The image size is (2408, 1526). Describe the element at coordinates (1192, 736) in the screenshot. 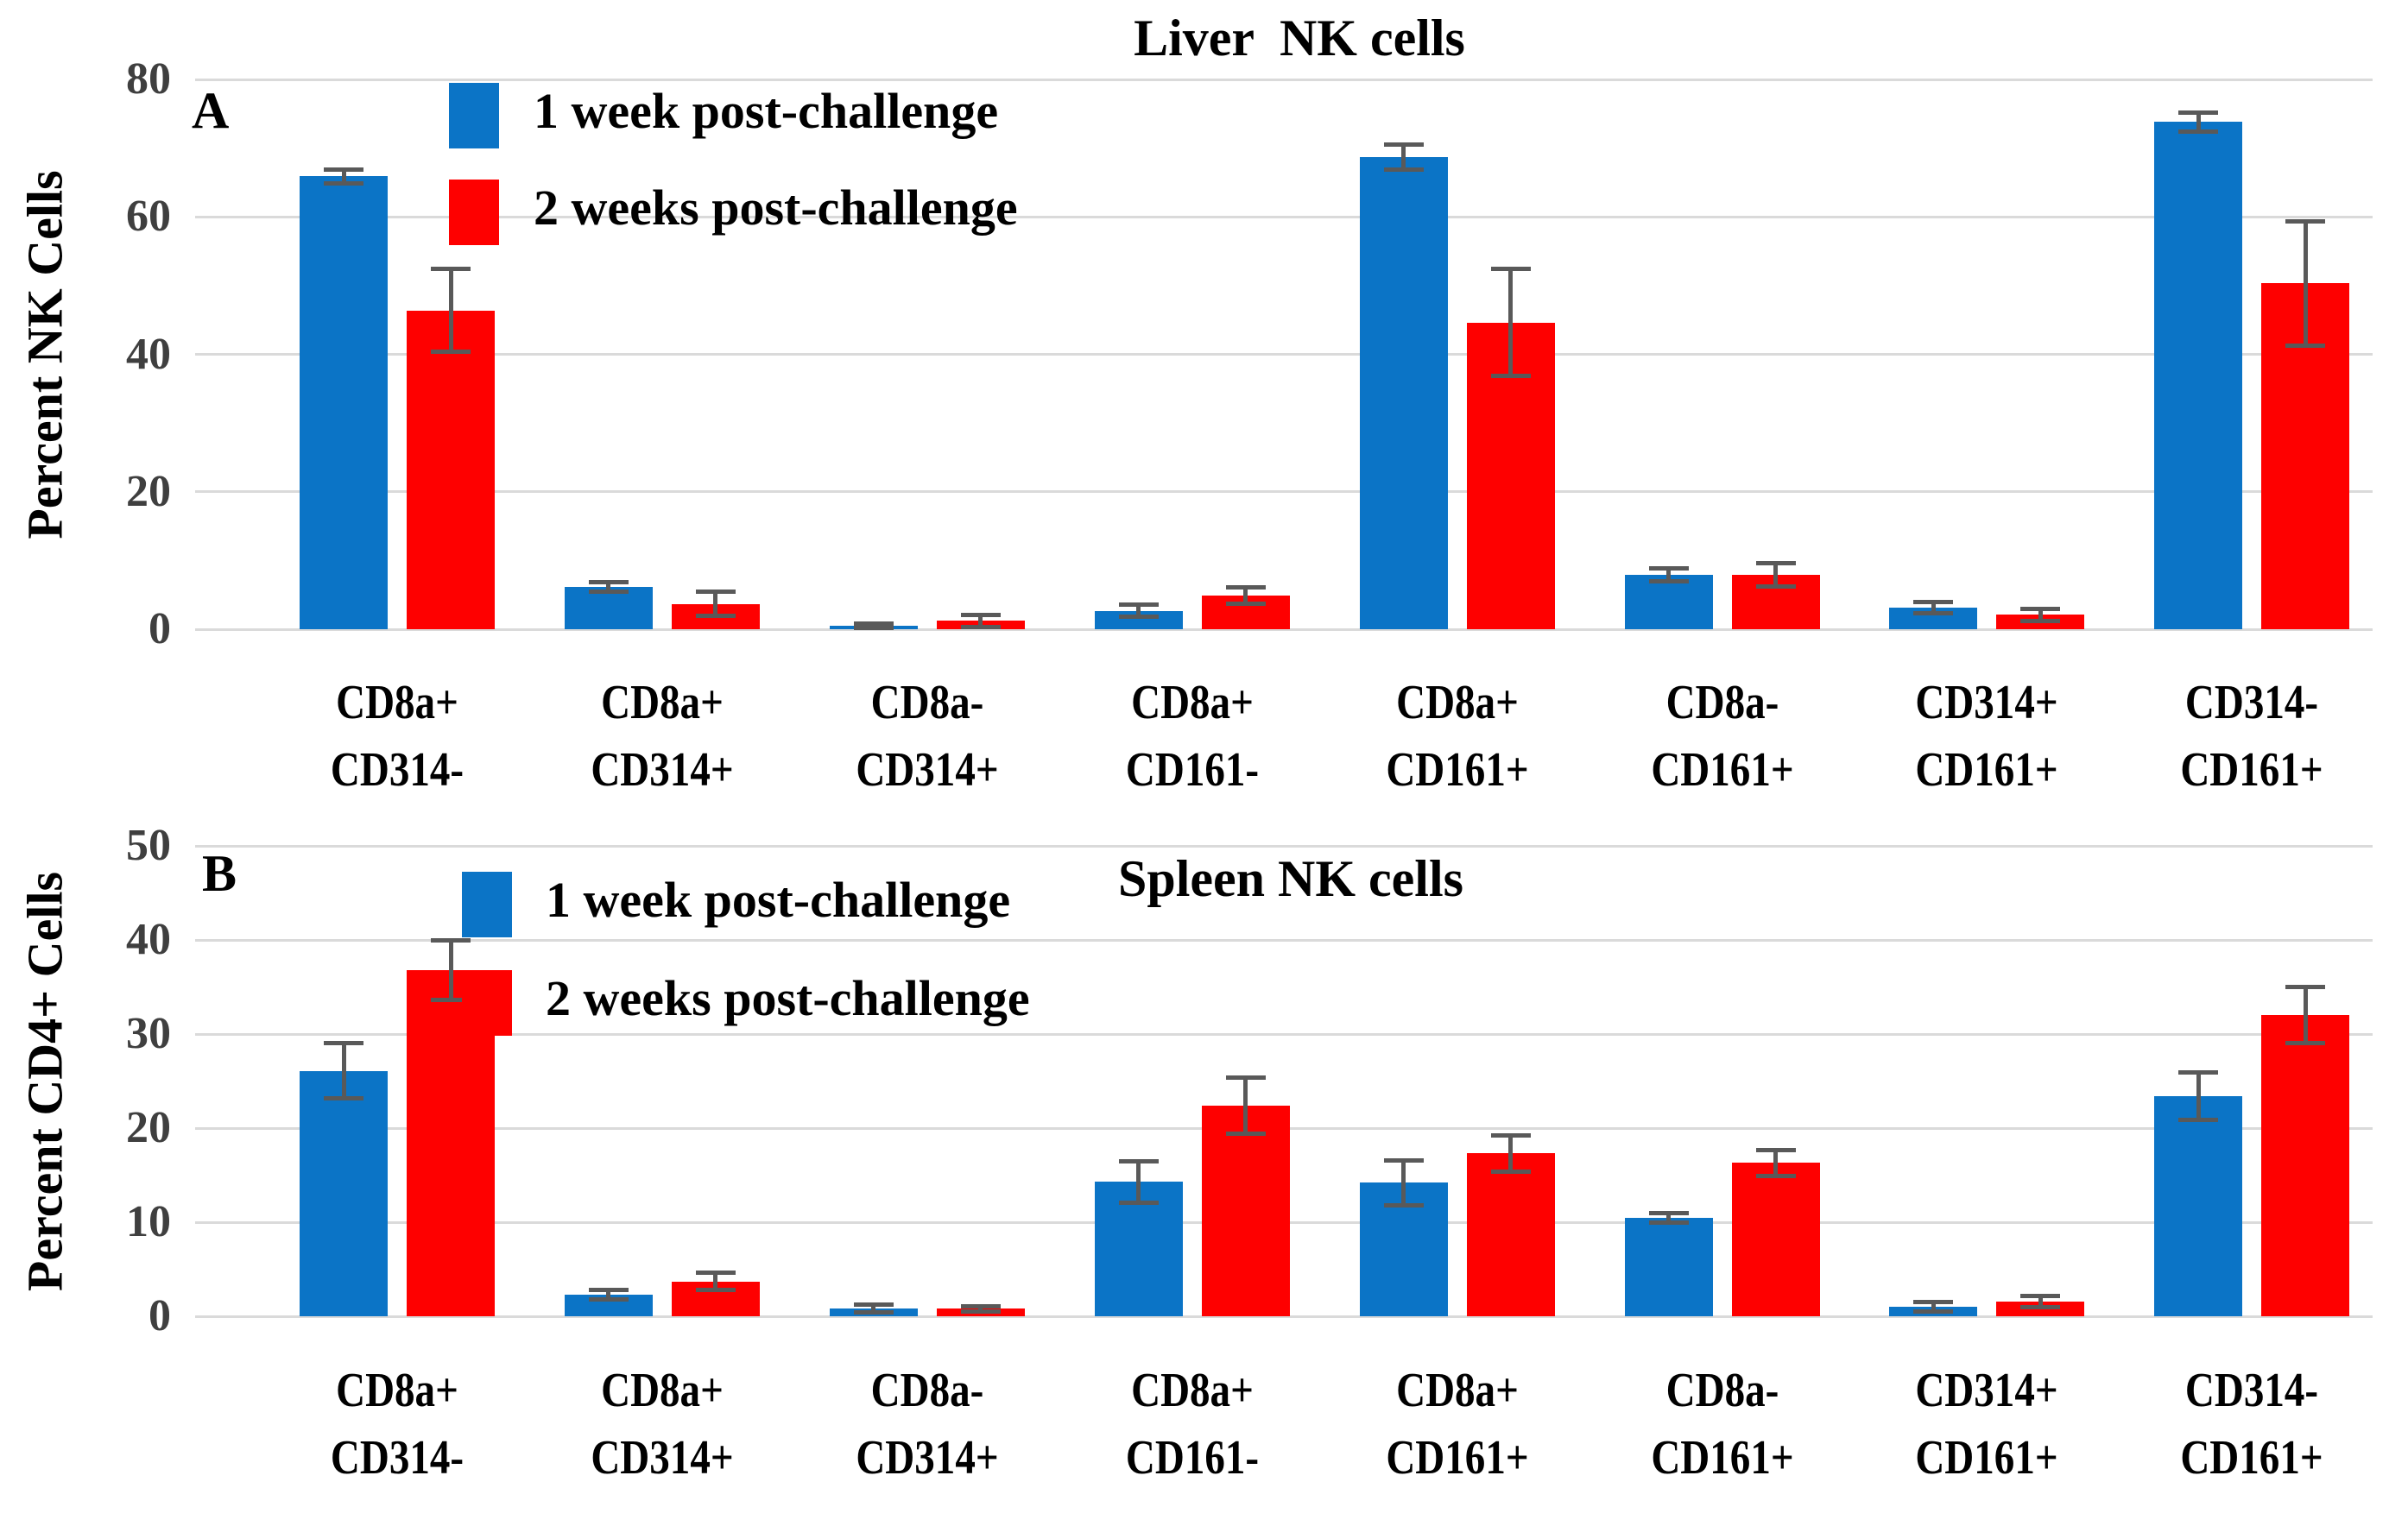

I see `category-label-group4: CD8a+ CD161-` at that location.